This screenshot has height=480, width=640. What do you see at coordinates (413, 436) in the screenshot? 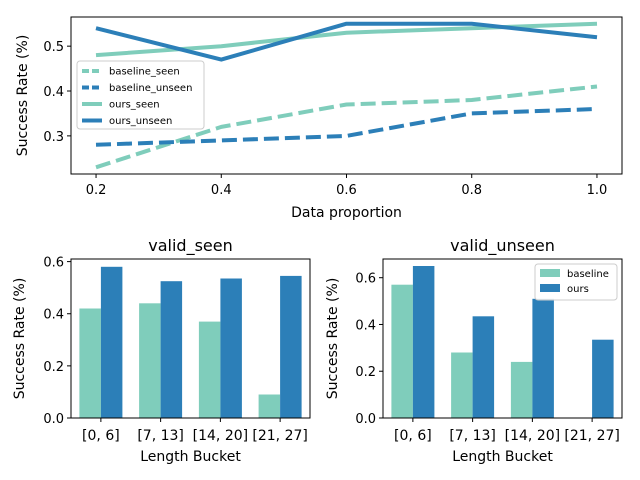
I see `valid-unseen-xtick-label: [0, 6]` at bounding box center [413, 436].